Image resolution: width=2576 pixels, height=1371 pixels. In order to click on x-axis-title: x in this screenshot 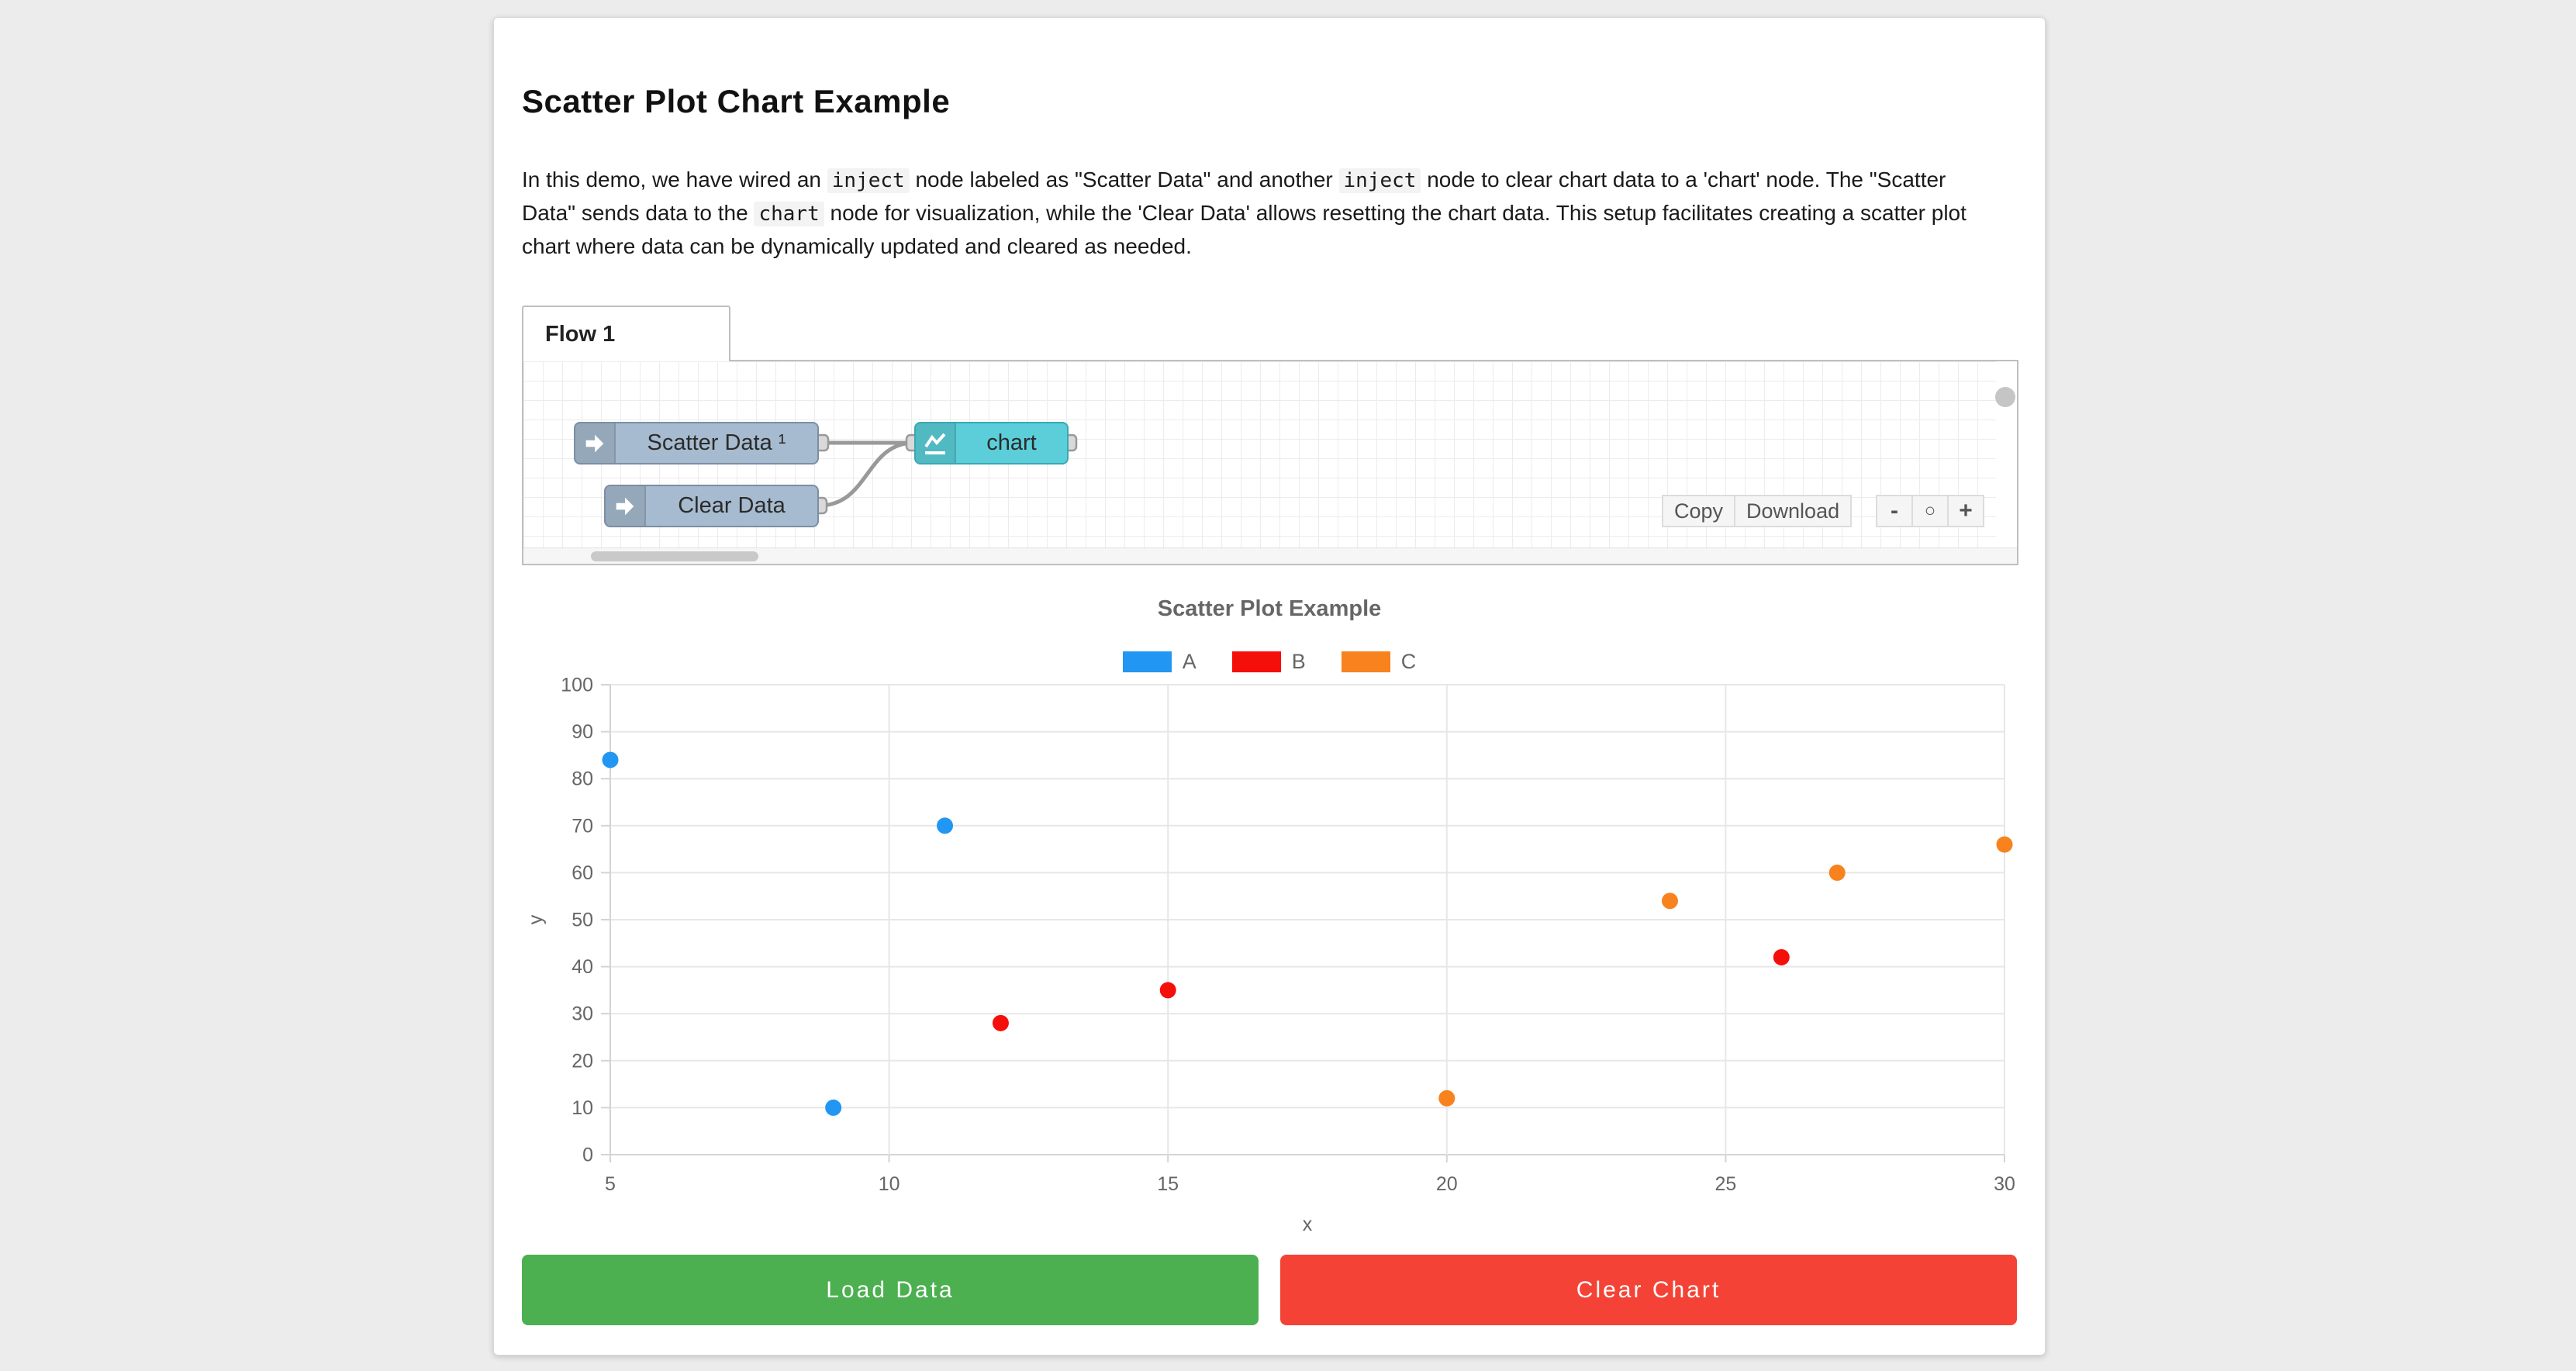, I will do `click(1308, 1222)`.